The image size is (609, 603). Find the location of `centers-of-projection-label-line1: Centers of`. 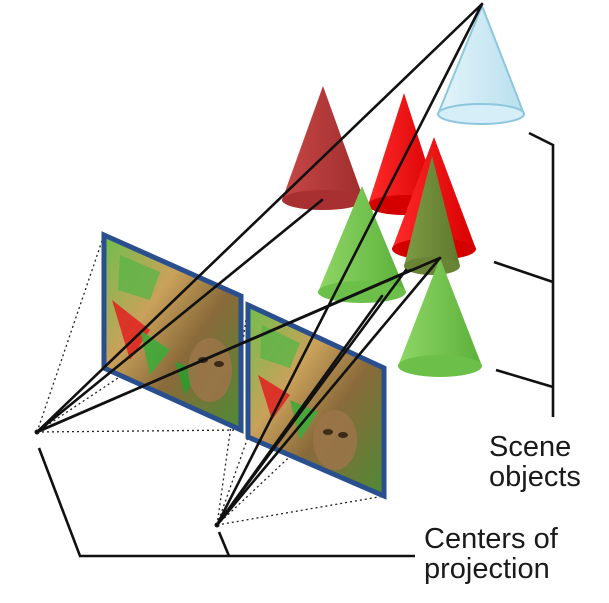

centers-of-projection-label-line1: Centers of is located at coordinates (491, 539).